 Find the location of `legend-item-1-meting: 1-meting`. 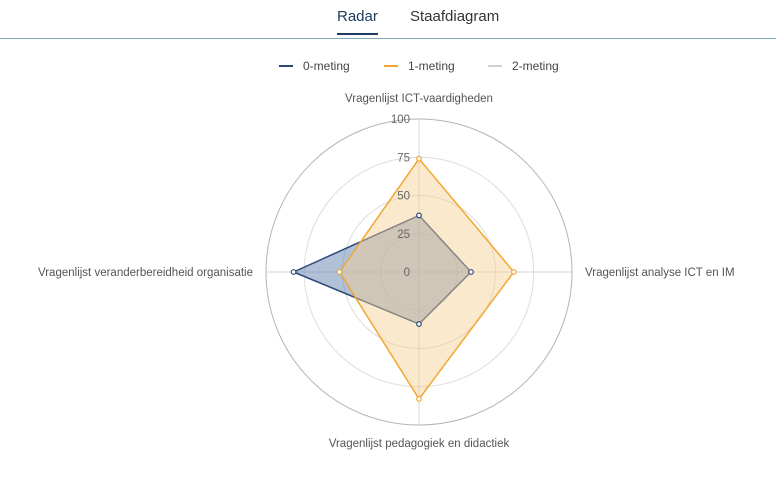

legend-item-1-meting: 1-meting is located at coordinates (419, 66).